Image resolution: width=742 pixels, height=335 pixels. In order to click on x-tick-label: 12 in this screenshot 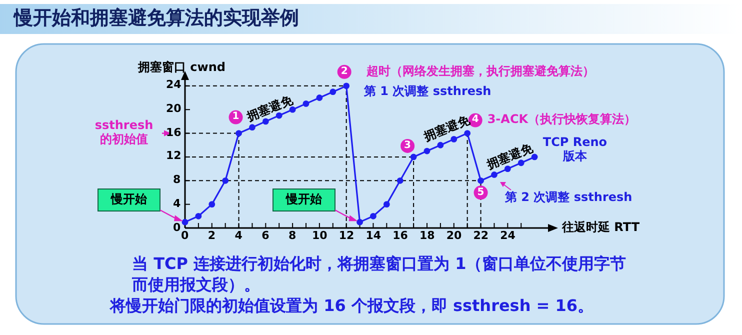, I will do `click(346, 236)`.